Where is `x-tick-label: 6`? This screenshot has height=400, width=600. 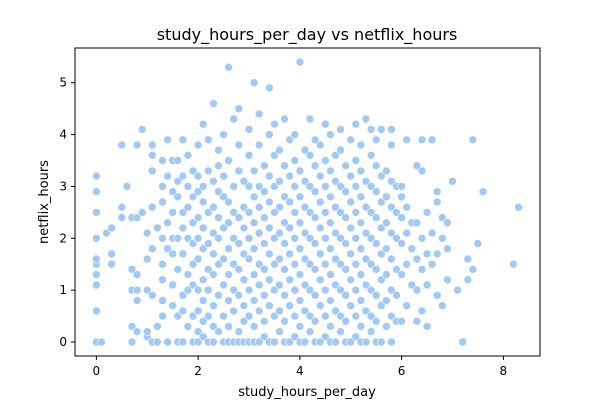 x-tick-label: 6 is located at coordinates (402, 371).